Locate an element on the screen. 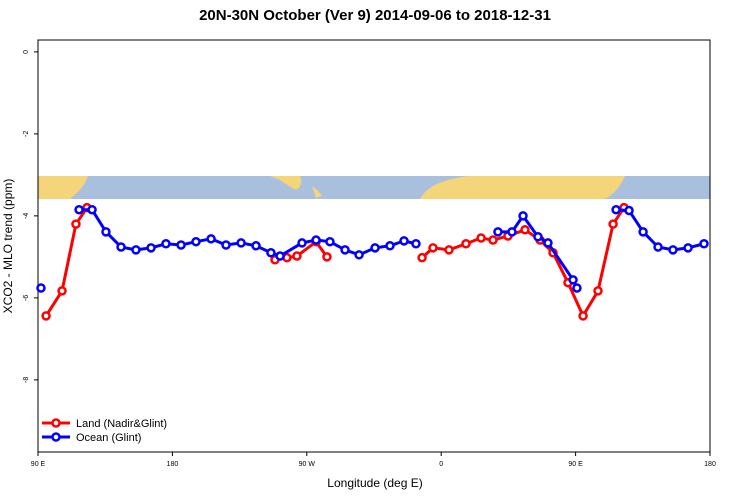 The image size is (750, 500). x-tick-label: 90 W is located at coordinates (307, 464).